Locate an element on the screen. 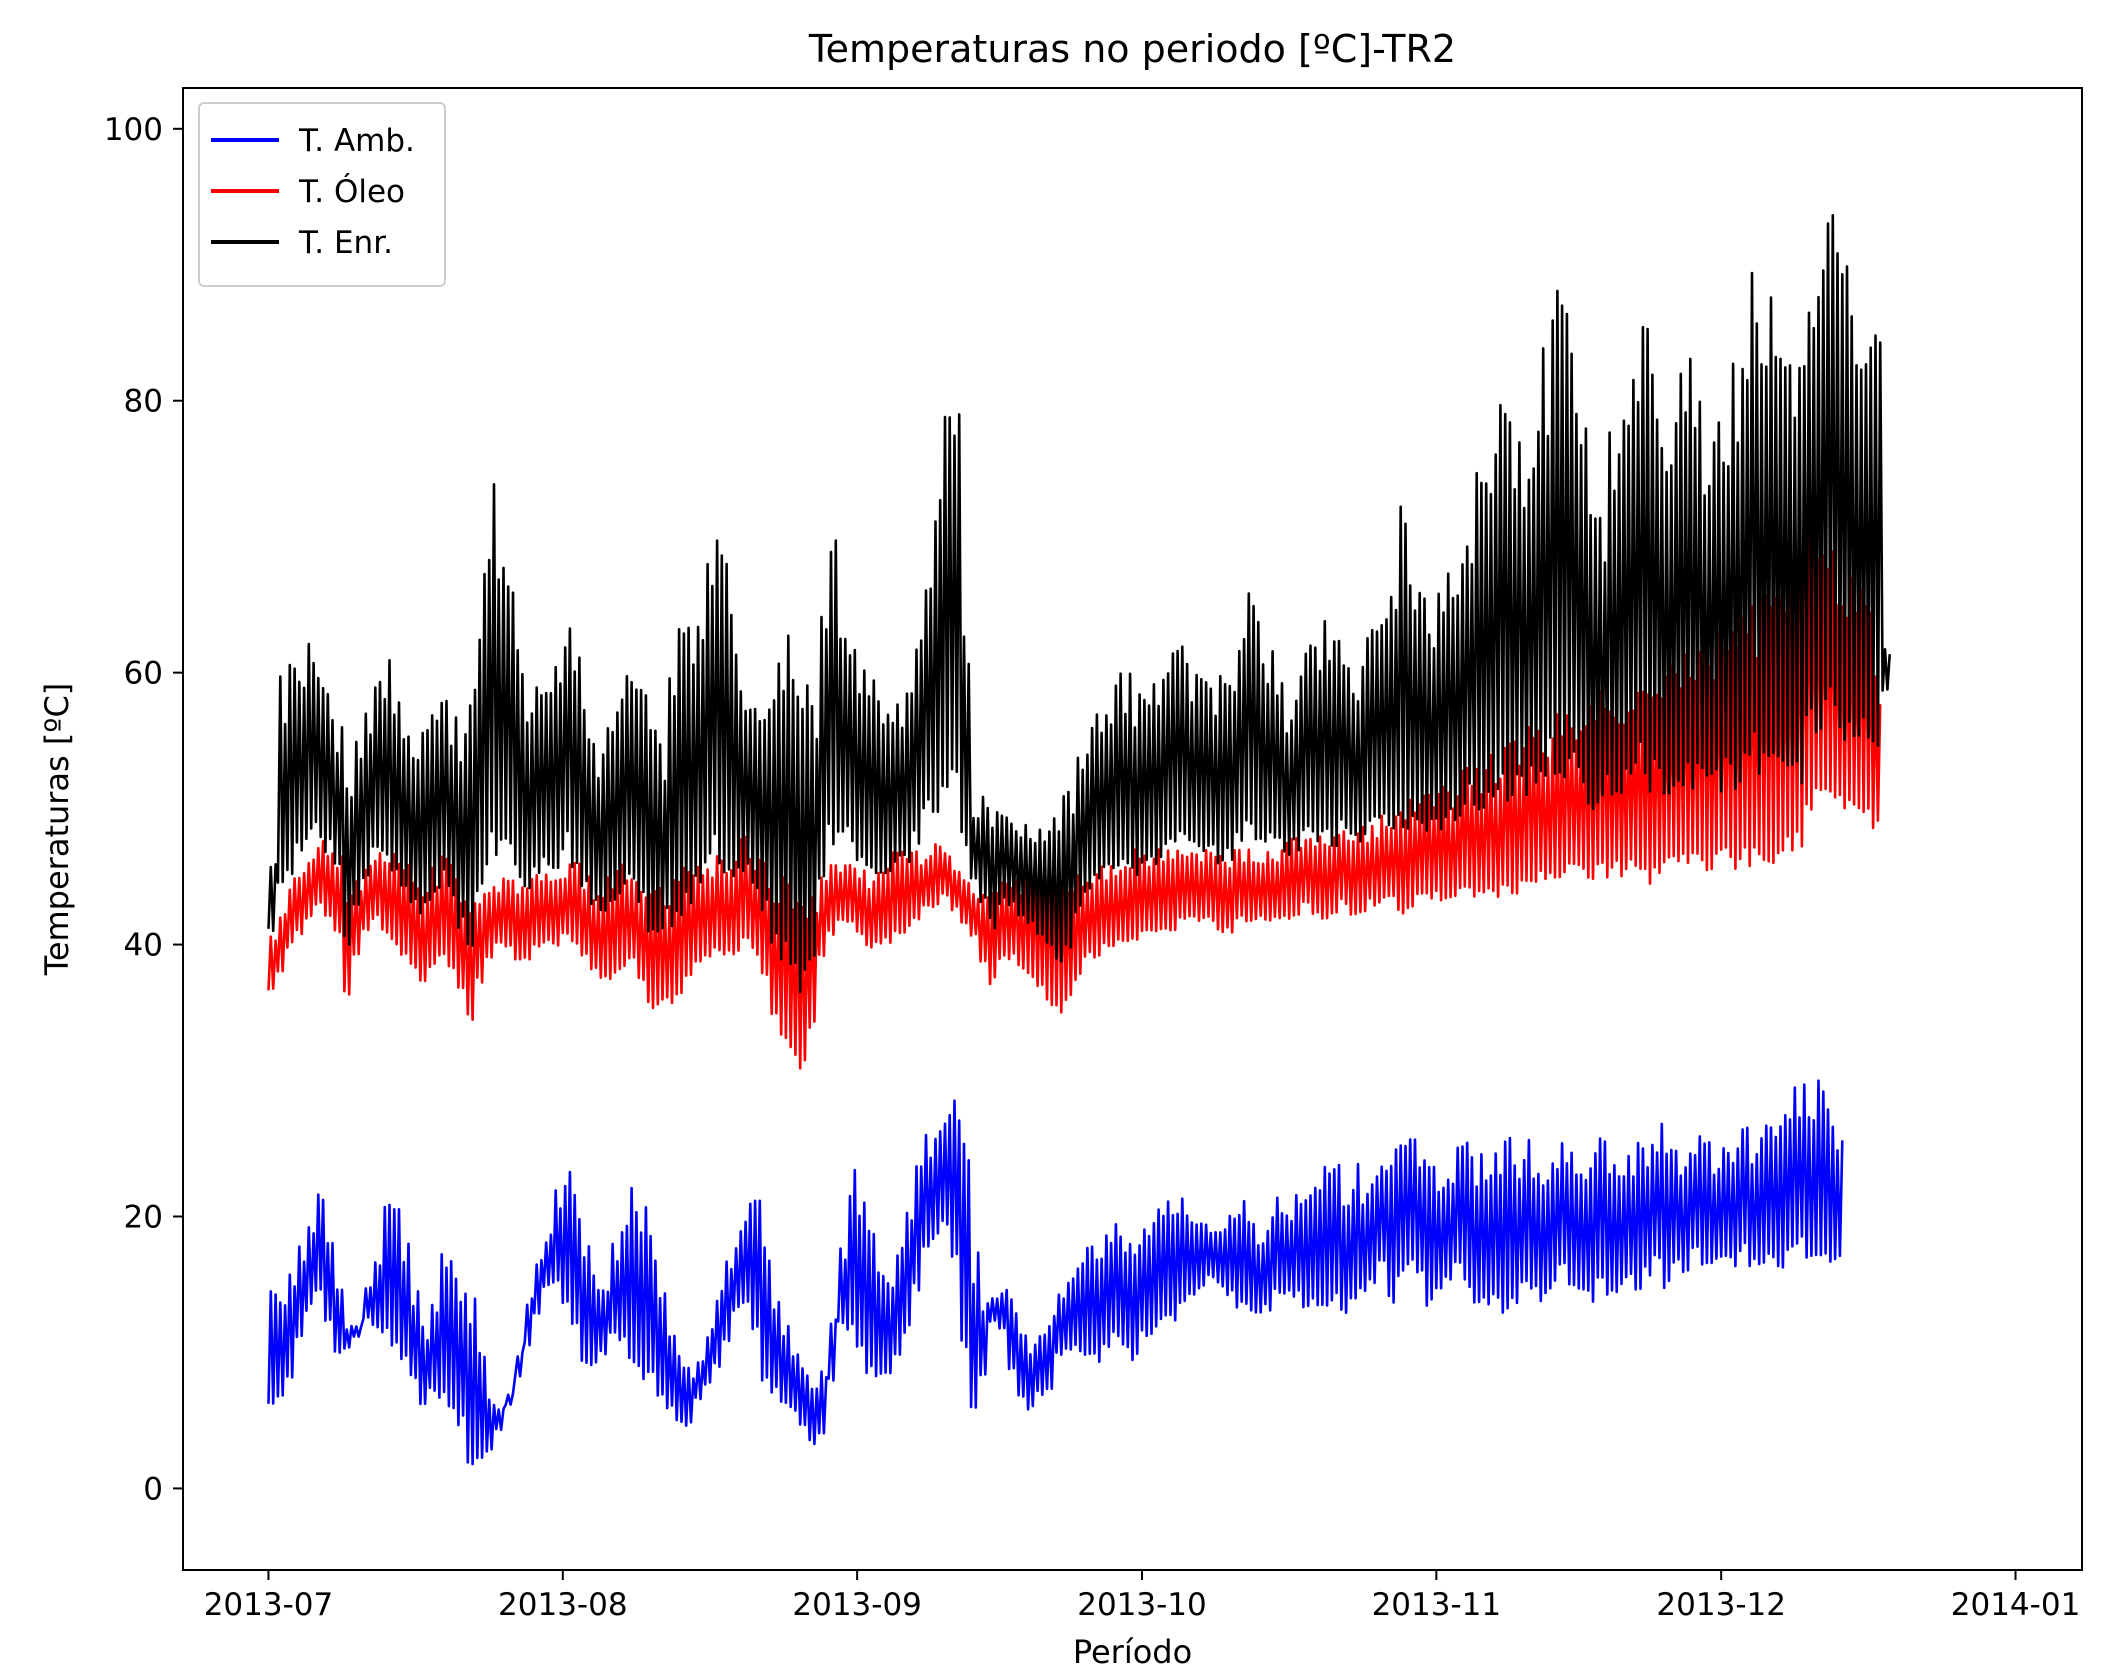 Image resolution: width=2112 pixels, height=1673 pixels. x-tick-label: 2013-07 is located at coordinates (269, 1605).